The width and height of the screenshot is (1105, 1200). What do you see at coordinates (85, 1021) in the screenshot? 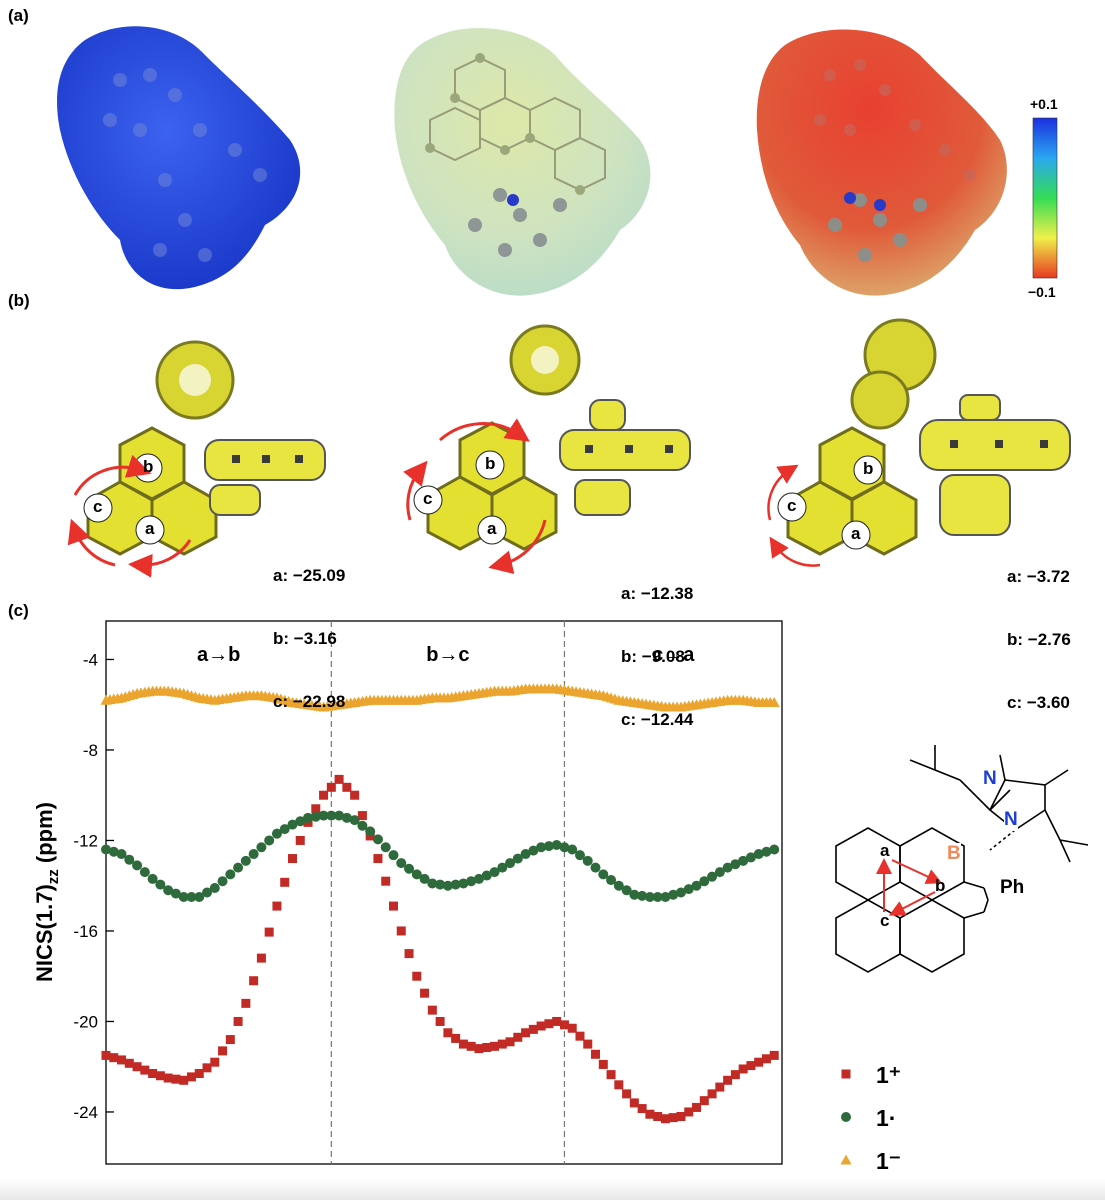
I see `y-tick-label: -20` at bounding box center [85, 1021].